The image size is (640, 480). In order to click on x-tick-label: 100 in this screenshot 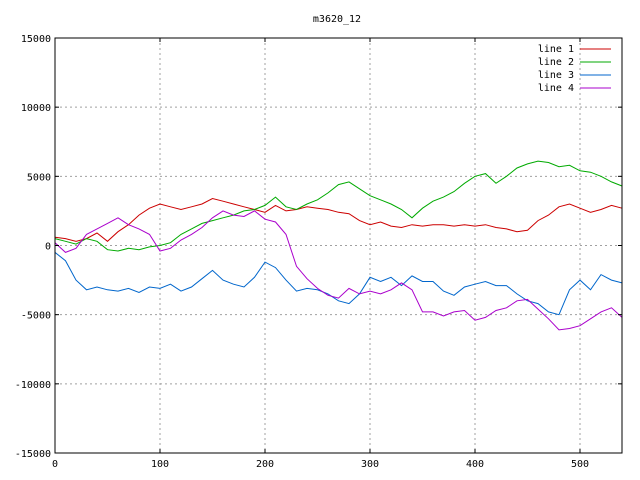, I will do `click(160, 464)`.